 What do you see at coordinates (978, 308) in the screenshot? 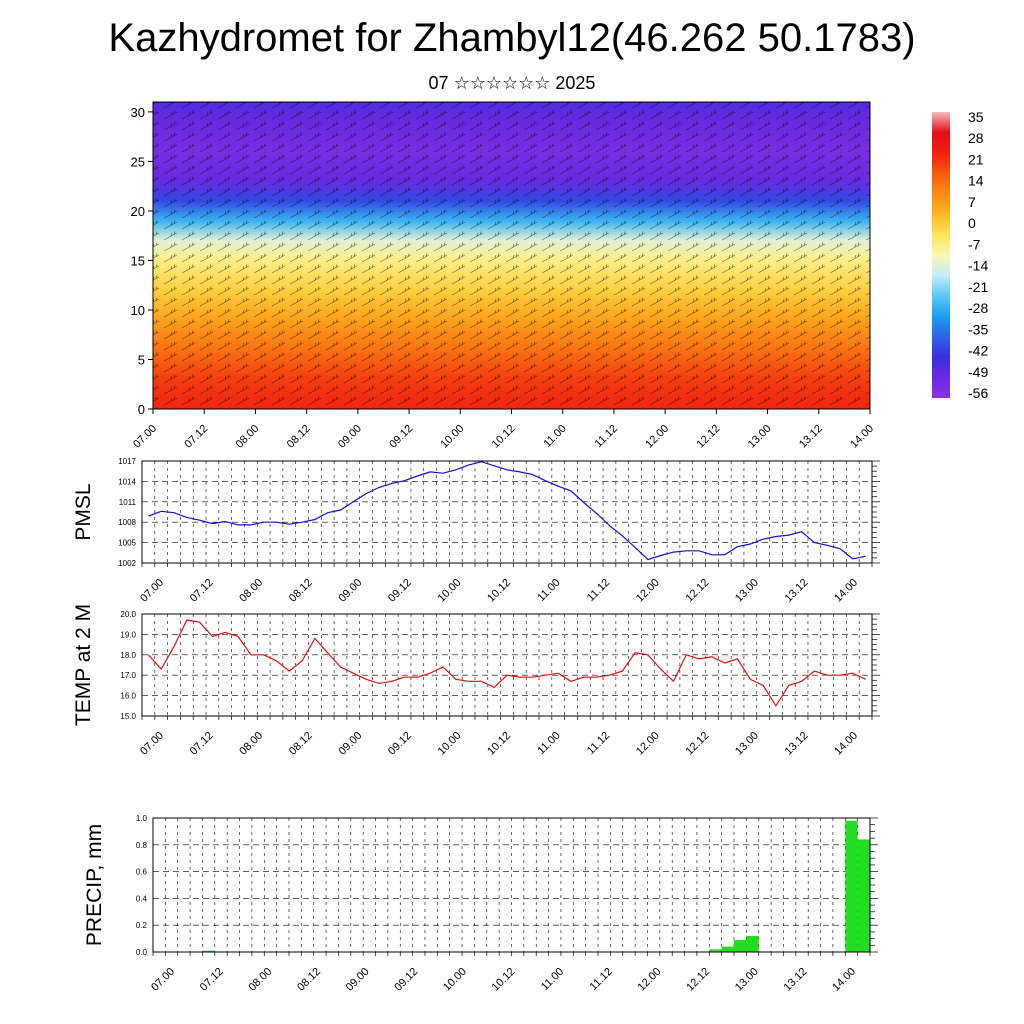
I see `colorbar-label: -28` at bounding box center [978, 308].